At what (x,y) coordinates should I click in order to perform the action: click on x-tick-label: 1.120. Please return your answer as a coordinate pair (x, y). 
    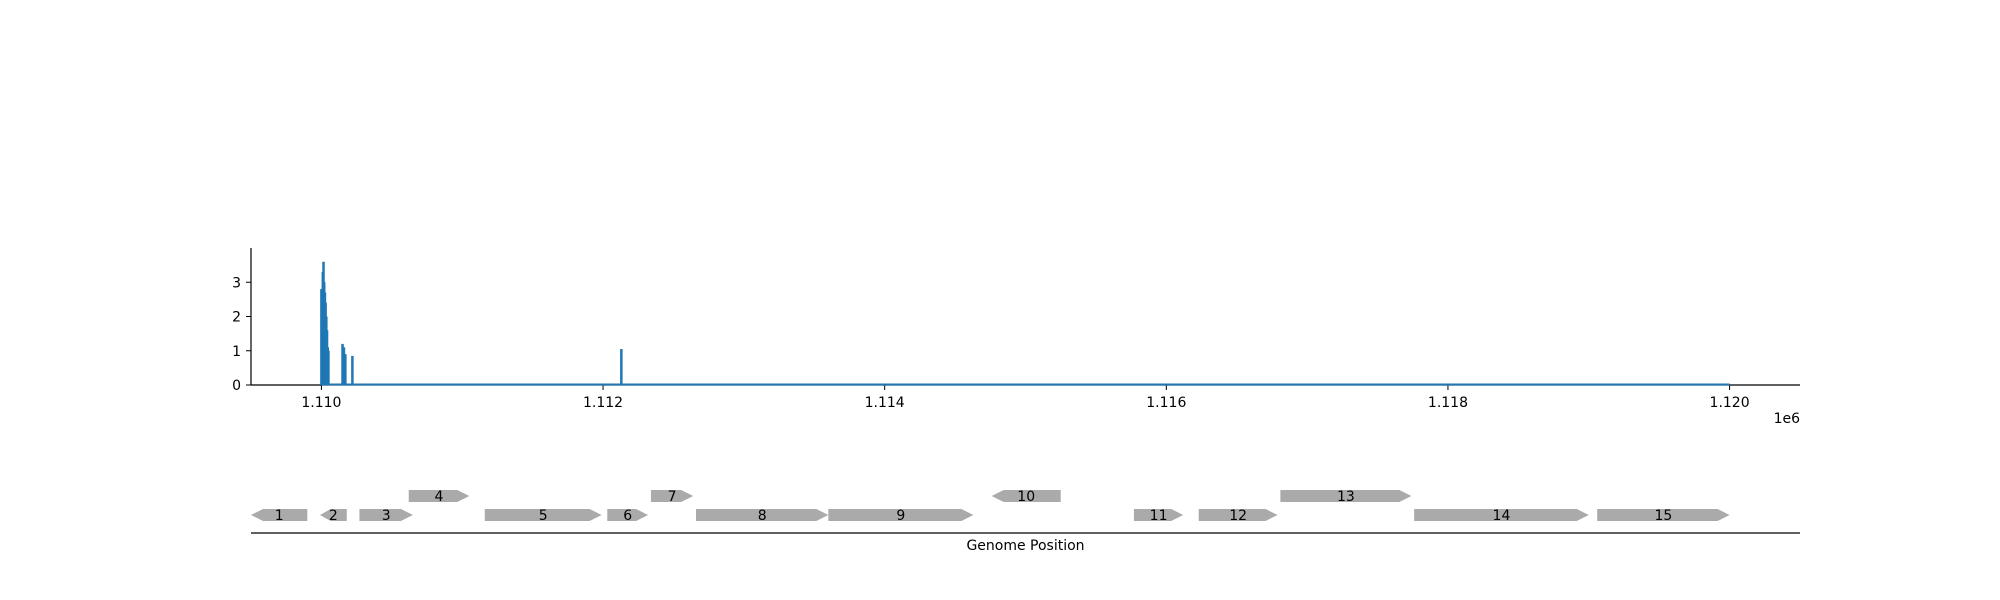
    Looking at the image, I should click on (1730, 403).